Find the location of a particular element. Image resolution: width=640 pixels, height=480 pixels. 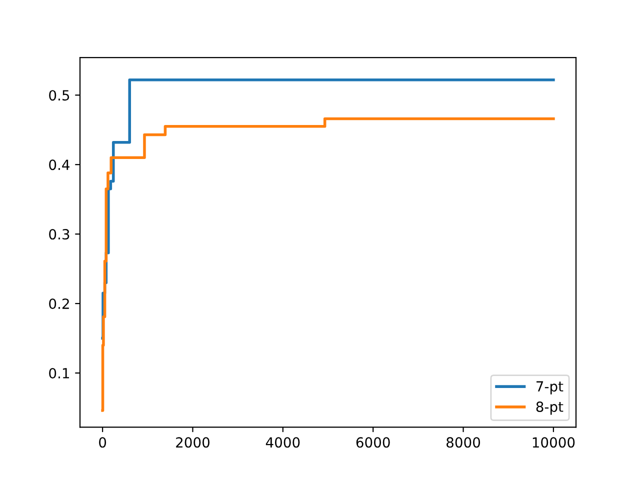

y-tick-label: 0.3 is located at coordinates (59, 234).